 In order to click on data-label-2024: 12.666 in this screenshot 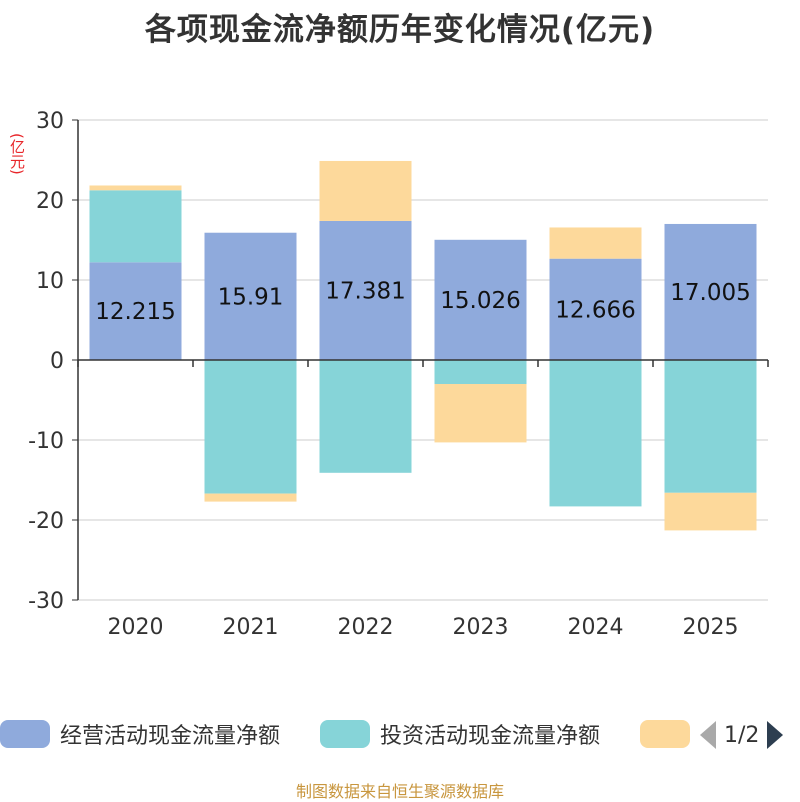, I will do `click(595, 310)`.